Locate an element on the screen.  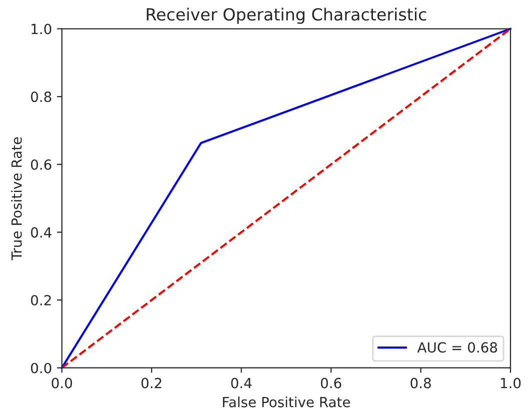
y-tick-label: 0.0 is located at coordinates (41, 368).